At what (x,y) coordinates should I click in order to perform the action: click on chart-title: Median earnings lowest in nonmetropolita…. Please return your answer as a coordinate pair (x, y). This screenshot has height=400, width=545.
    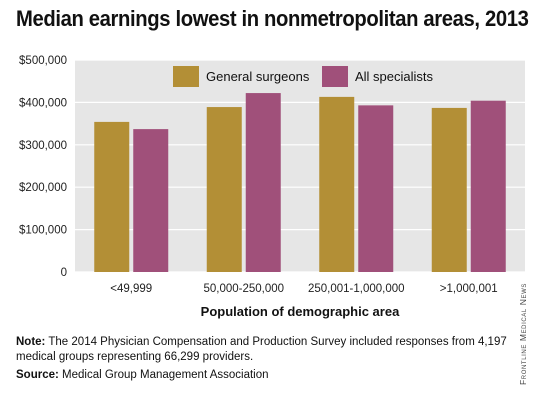
    Looking at the image, I should click on (272, 18).